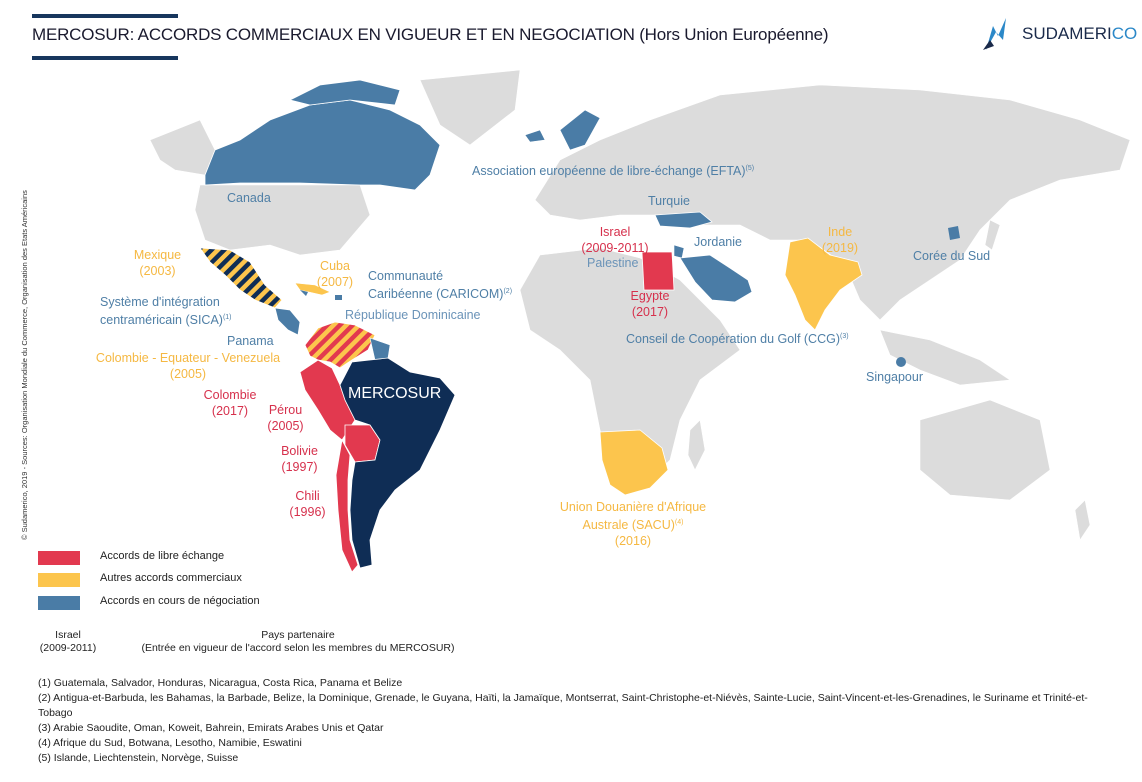 This screenshot has height=782, width=1142. What do you see at coordinates (335, 274) in the screenshot?
I see `label-cuba: Cuba (2007)` at bounding box center [335, 274].